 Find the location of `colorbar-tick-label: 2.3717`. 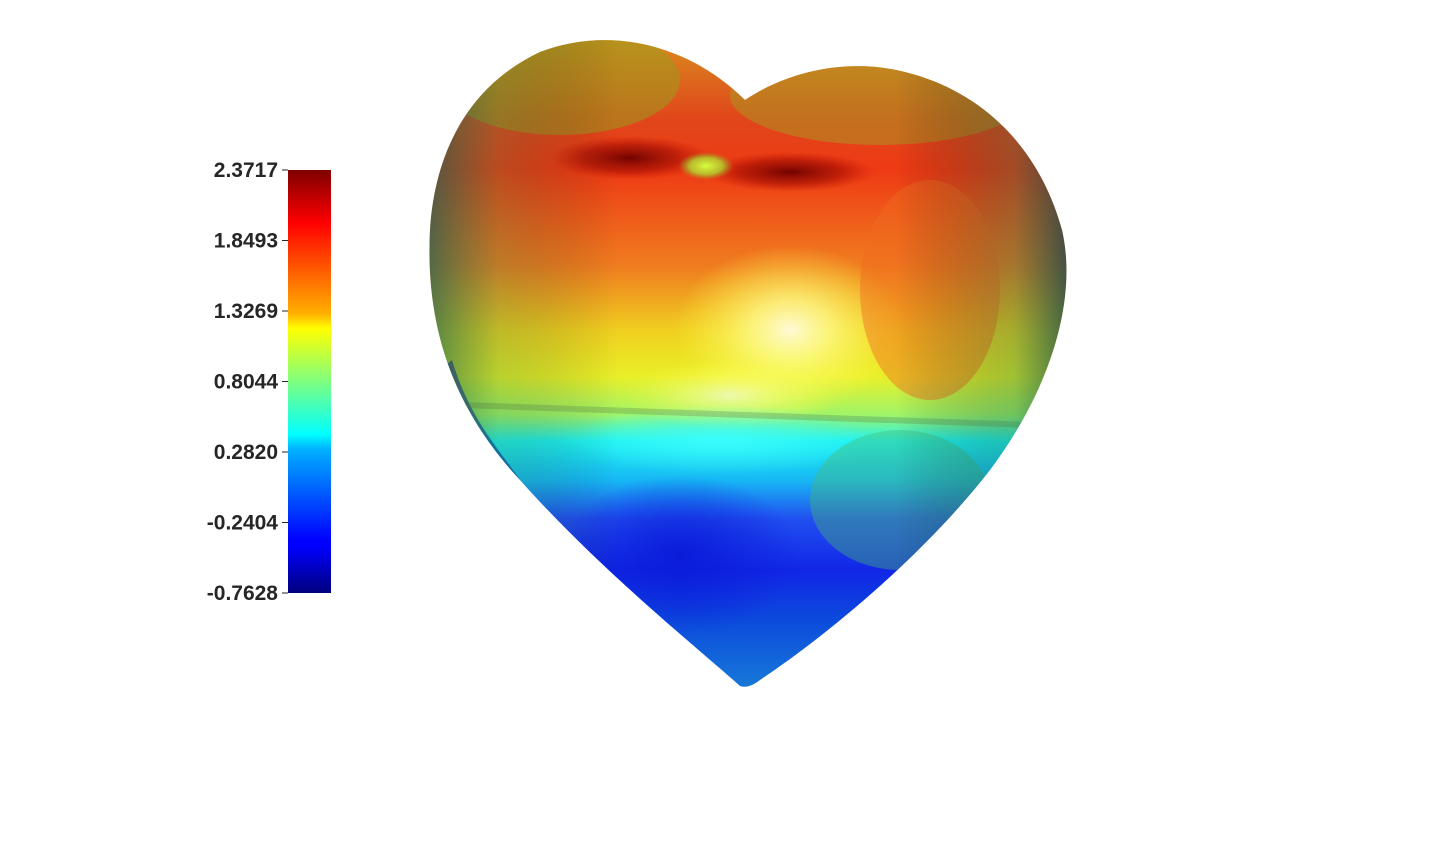

colorbar-tick-label: 2.3717 is located at coordinates (246, 170).